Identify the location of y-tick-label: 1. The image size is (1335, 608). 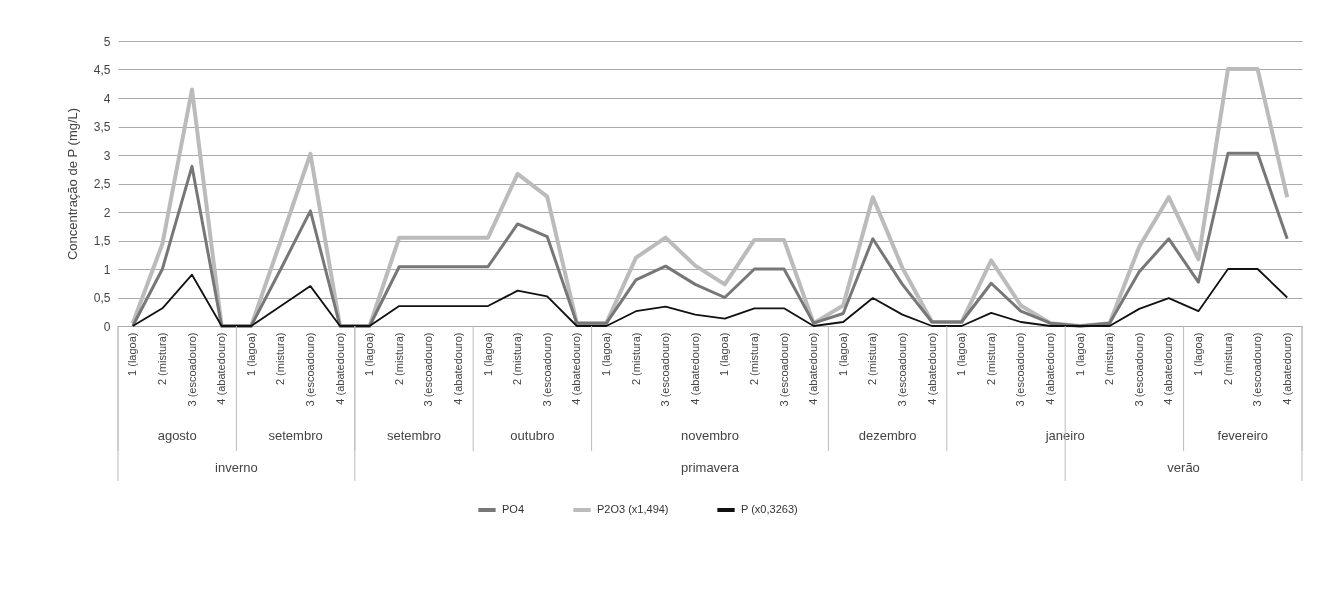
(107, 269).